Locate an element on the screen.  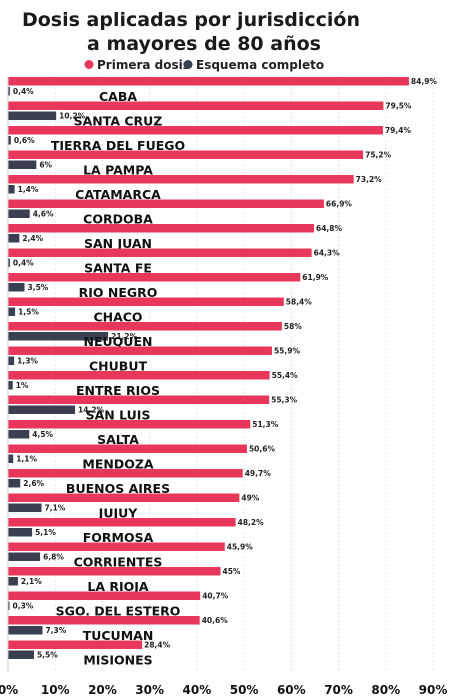
value-label-primera-dosis: 50,6% is located at coordinates (262, 449).